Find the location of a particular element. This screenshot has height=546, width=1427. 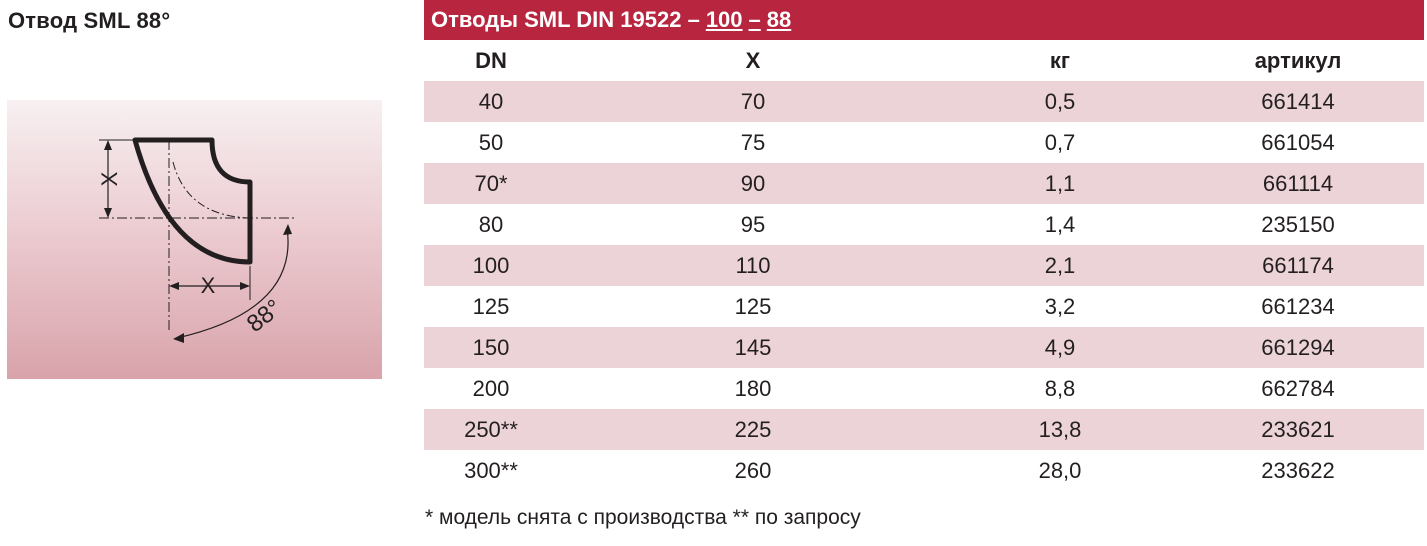

angle-label: 88° is located at coordinates (264, 316).